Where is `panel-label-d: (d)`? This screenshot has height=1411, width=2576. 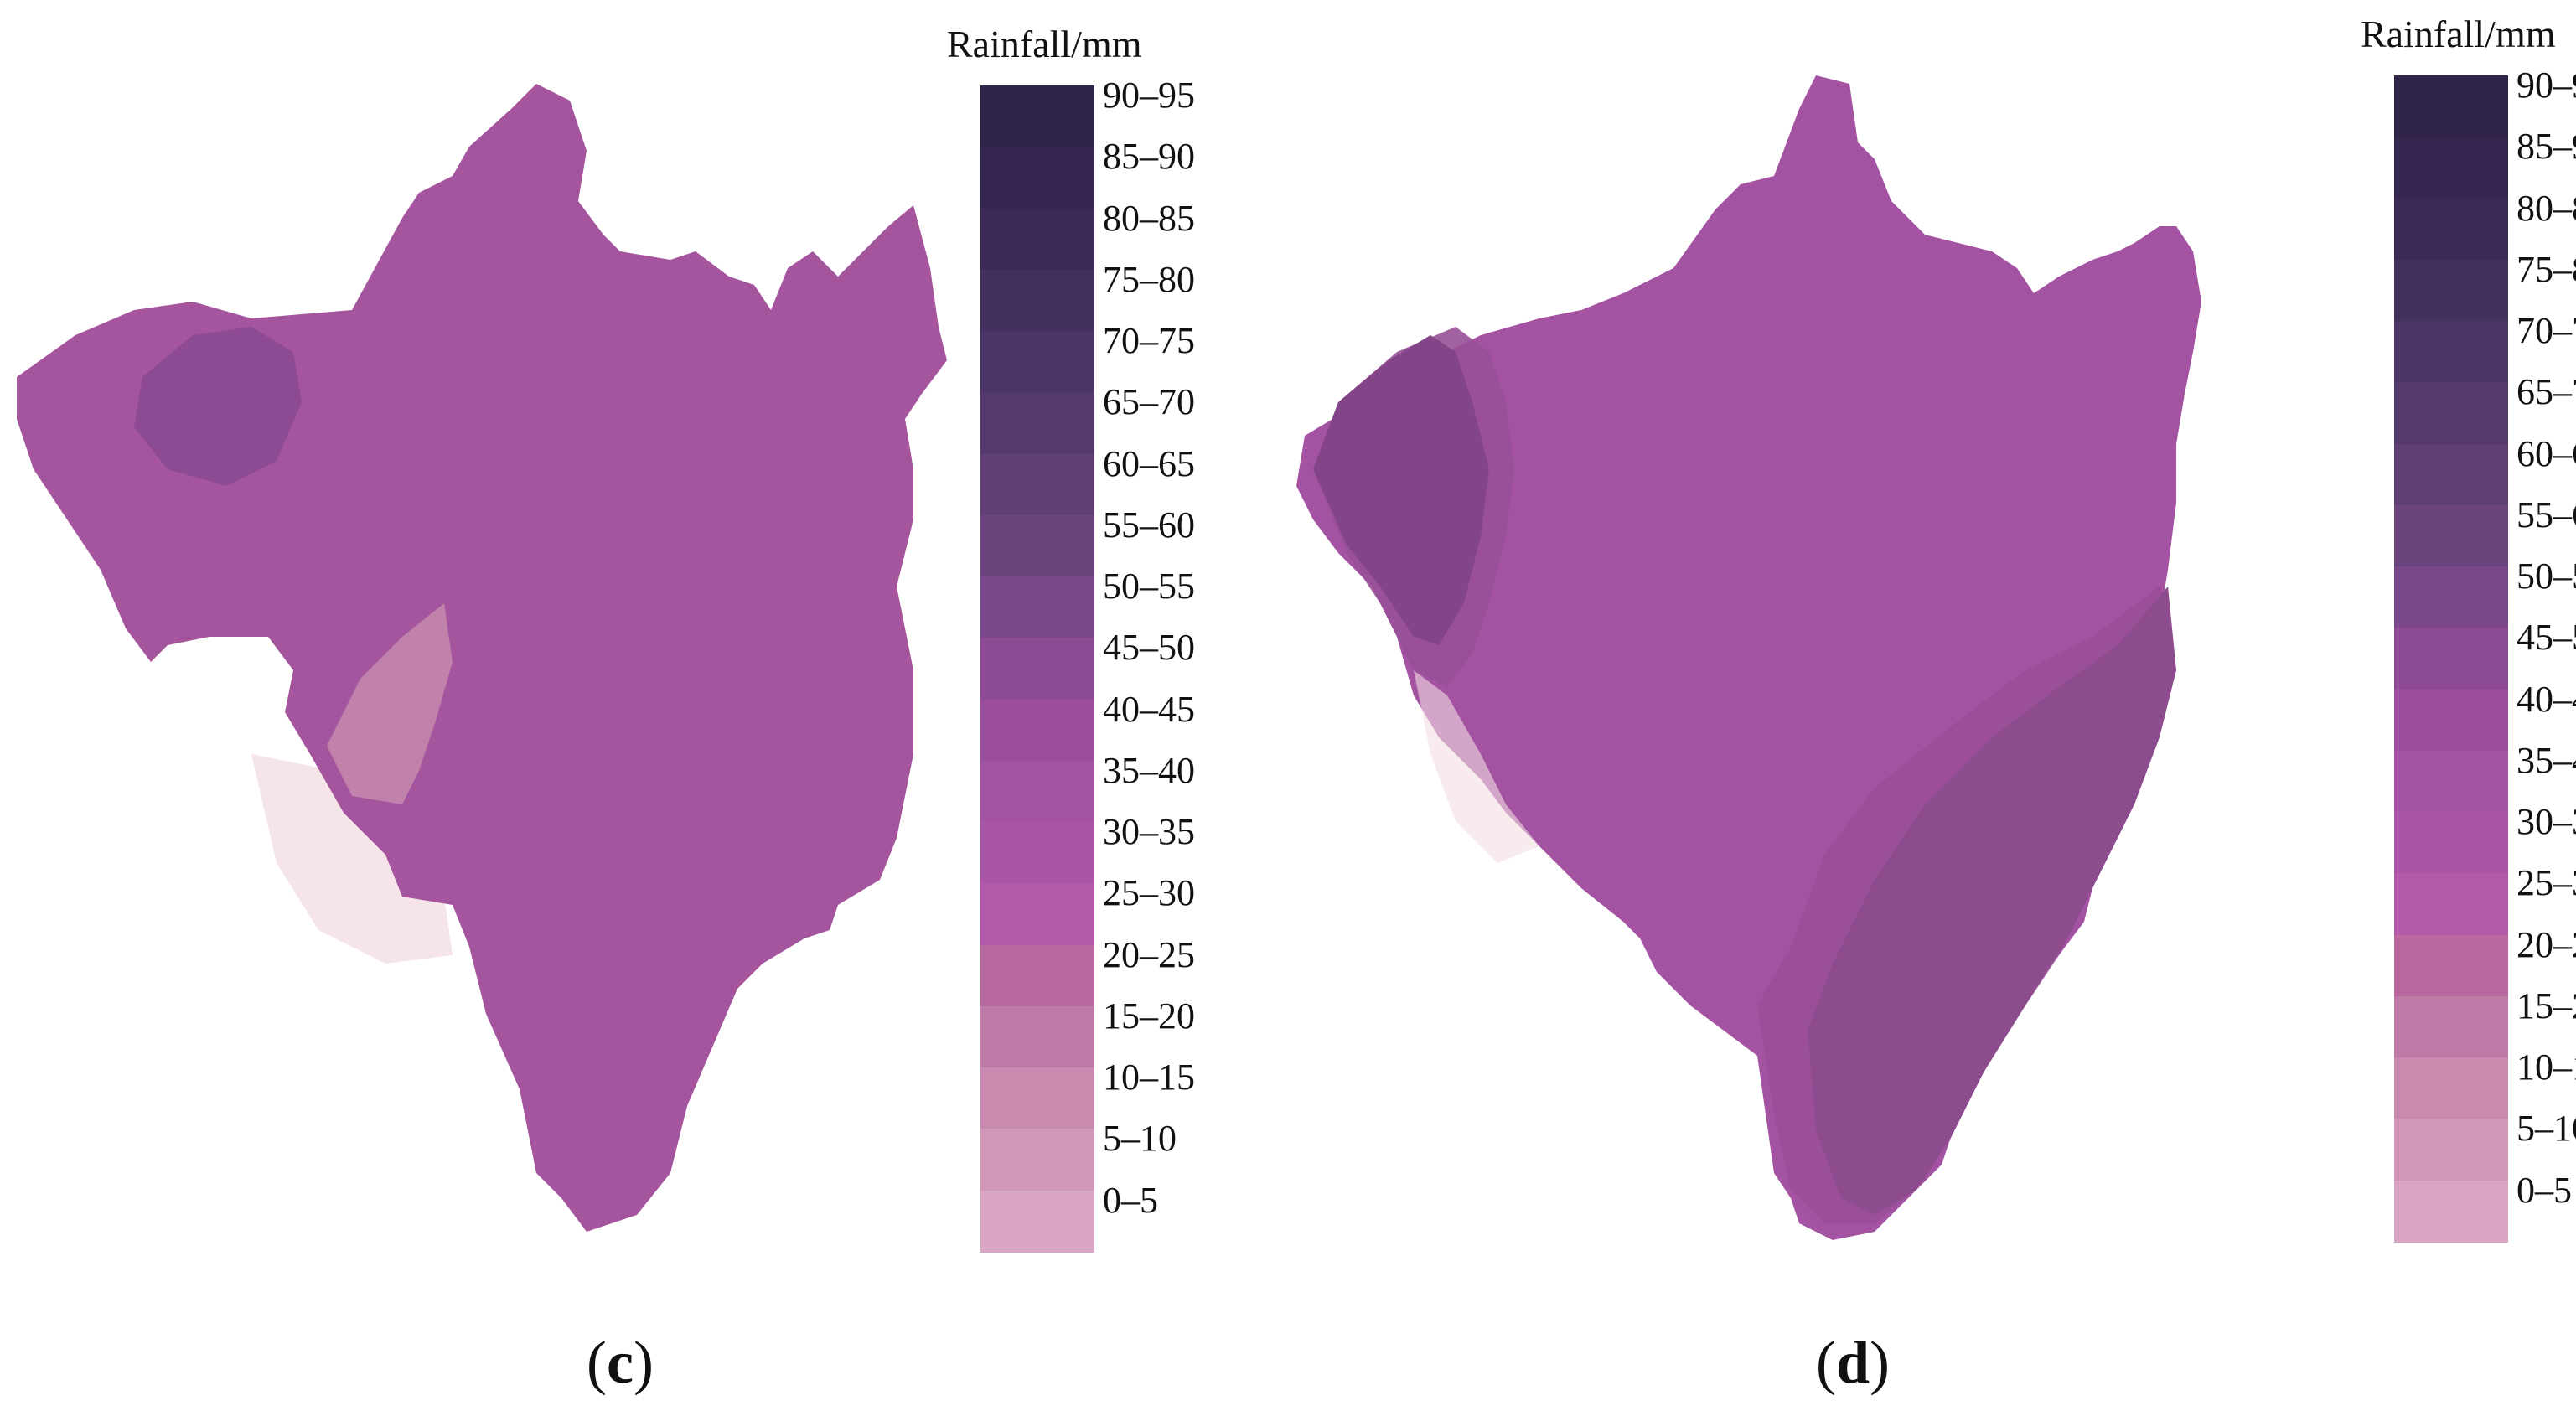
panel-label-d: (d) is located at coordinates (1853, 1362).